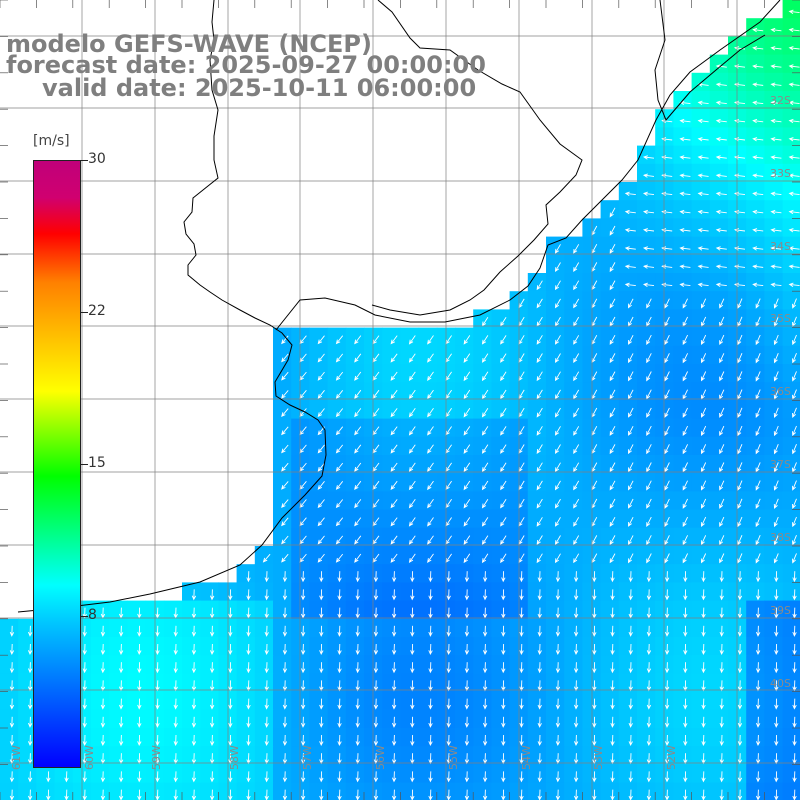 The image size is (800, 800). What do you see at coordinates (16, 757) in the screenshot?
I see `lon-label: 61W` at bounding box center [16, 757].